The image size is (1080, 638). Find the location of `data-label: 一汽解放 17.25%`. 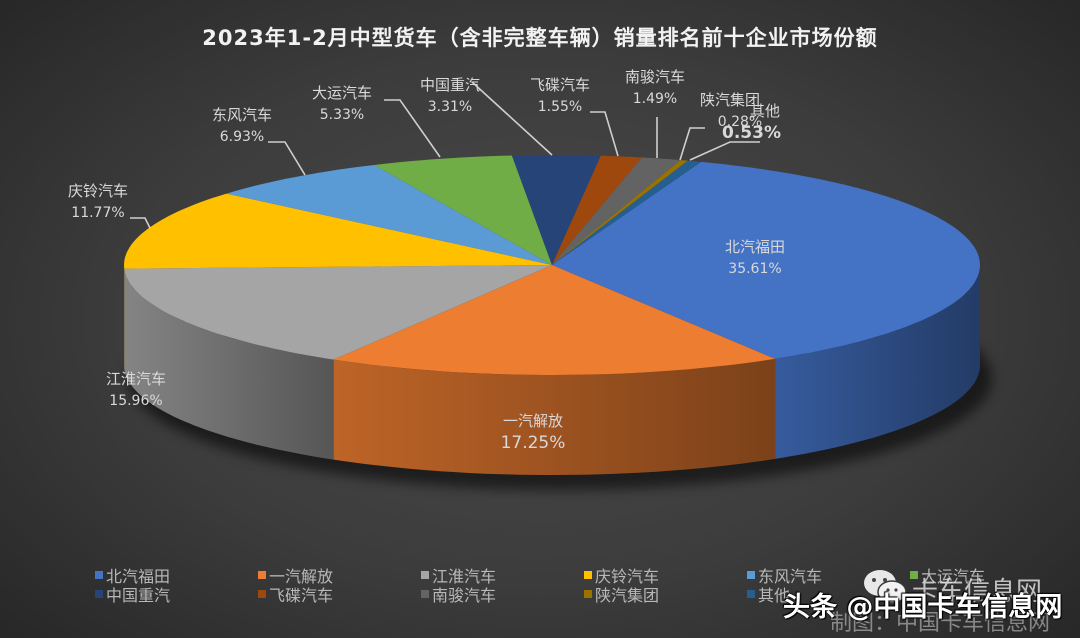

data-label: 一汽解放 17.25% is located at coordinates (533, 432).